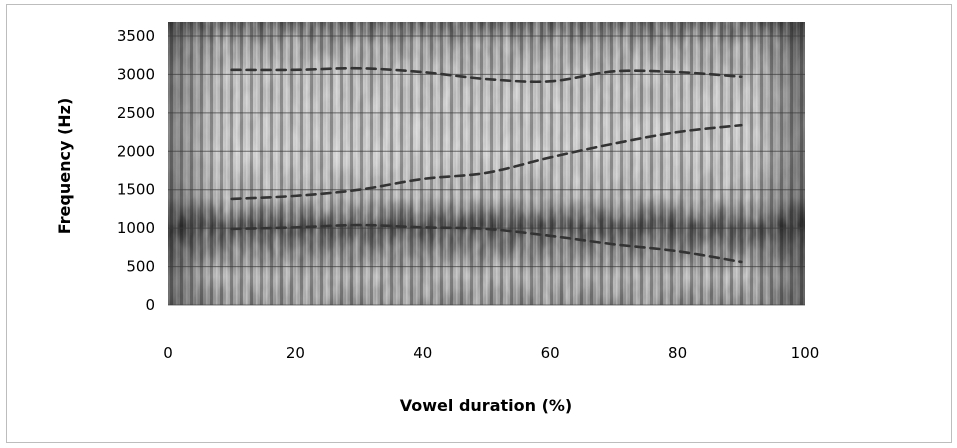  What do you see at coordinates (150, 305) in the screenshot?
I see `y-tick-label: 0` at bounding box center [150, 305].